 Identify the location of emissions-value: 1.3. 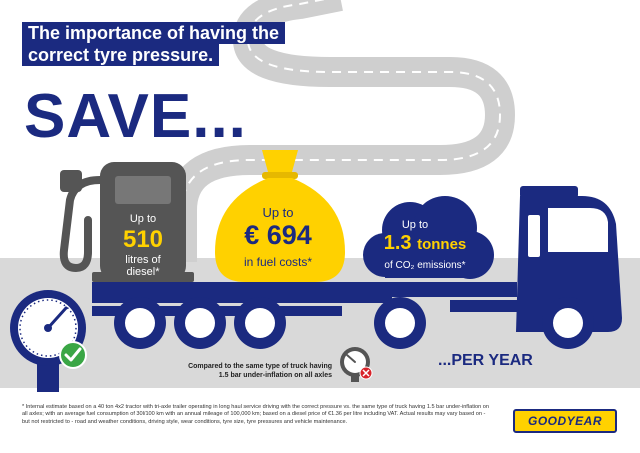
(397, 243).